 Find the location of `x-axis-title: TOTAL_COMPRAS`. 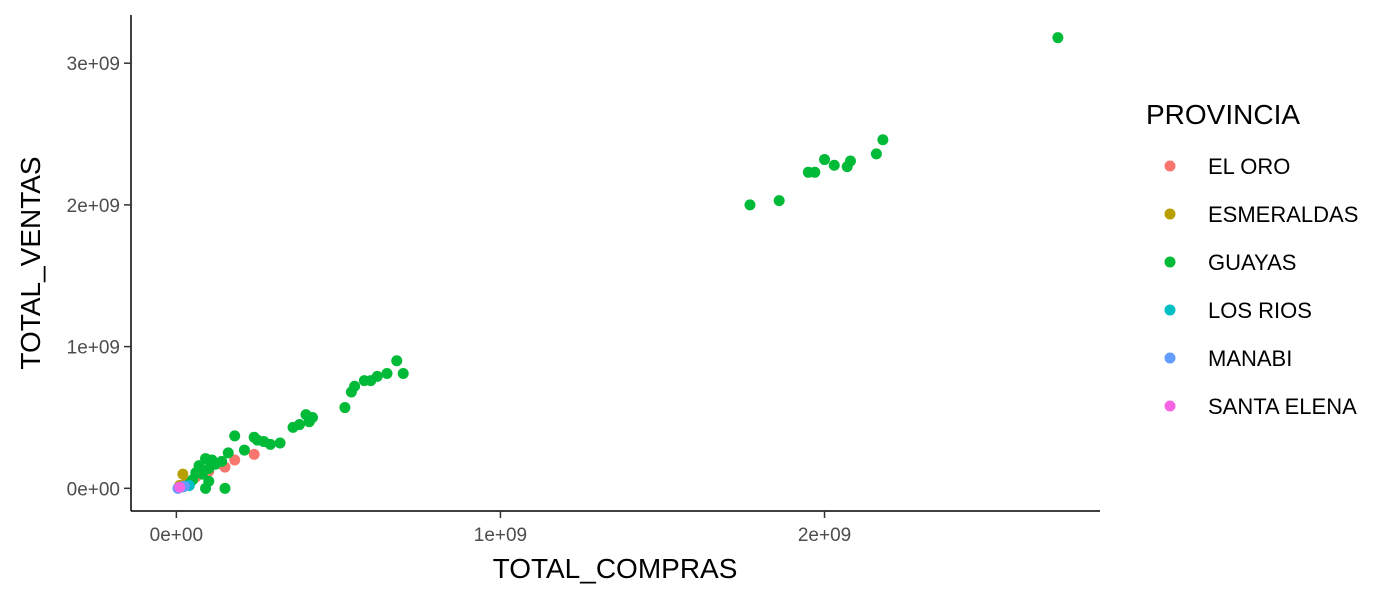

x-axis-title: TOTAL_COMPRAS is located at coordinates (615, 568).